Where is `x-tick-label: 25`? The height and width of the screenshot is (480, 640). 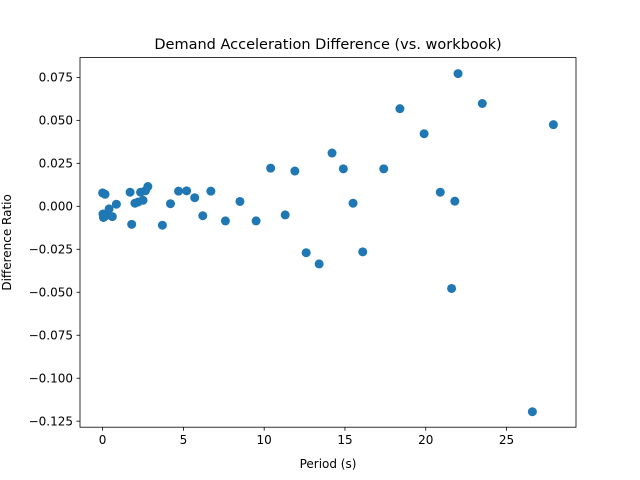
x-tick-label: 25 is located at coordinates (506, 440).